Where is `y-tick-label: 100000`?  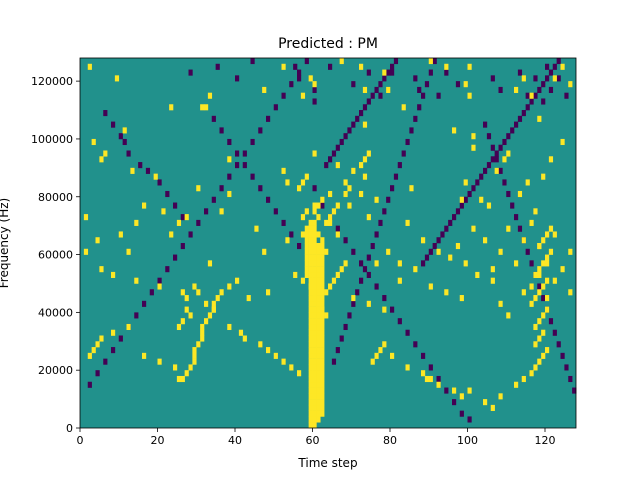
y-tick-label: 100000 is located at coordinates (52, 139).